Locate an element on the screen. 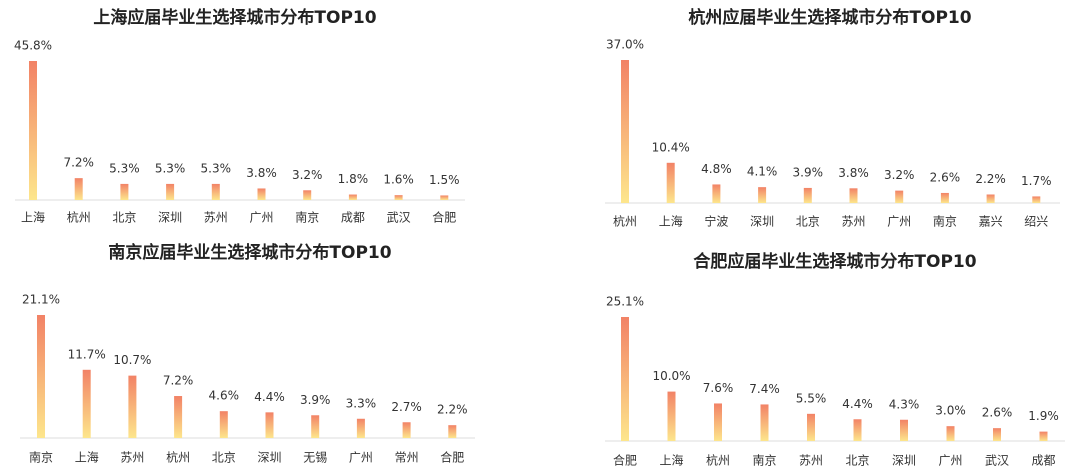 This screenshot has height=471, width=1080. chart-title: 杭州应届毕业生选择城市分布TOP10 is located at coordinates (829, 17).